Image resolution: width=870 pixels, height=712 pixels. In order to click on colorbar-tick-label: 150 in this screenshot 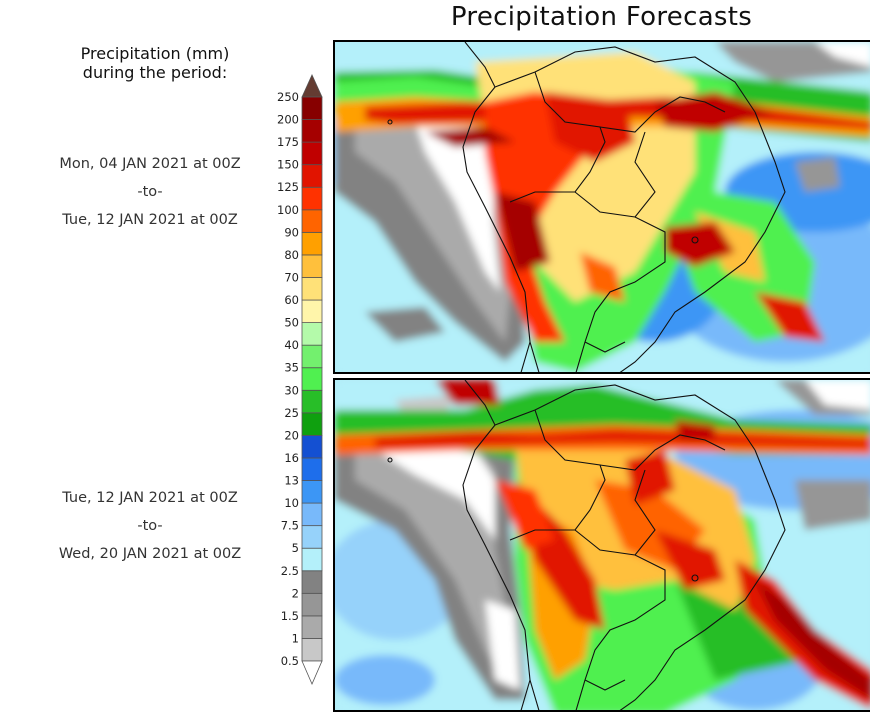, I will do `click(288, 165)`.